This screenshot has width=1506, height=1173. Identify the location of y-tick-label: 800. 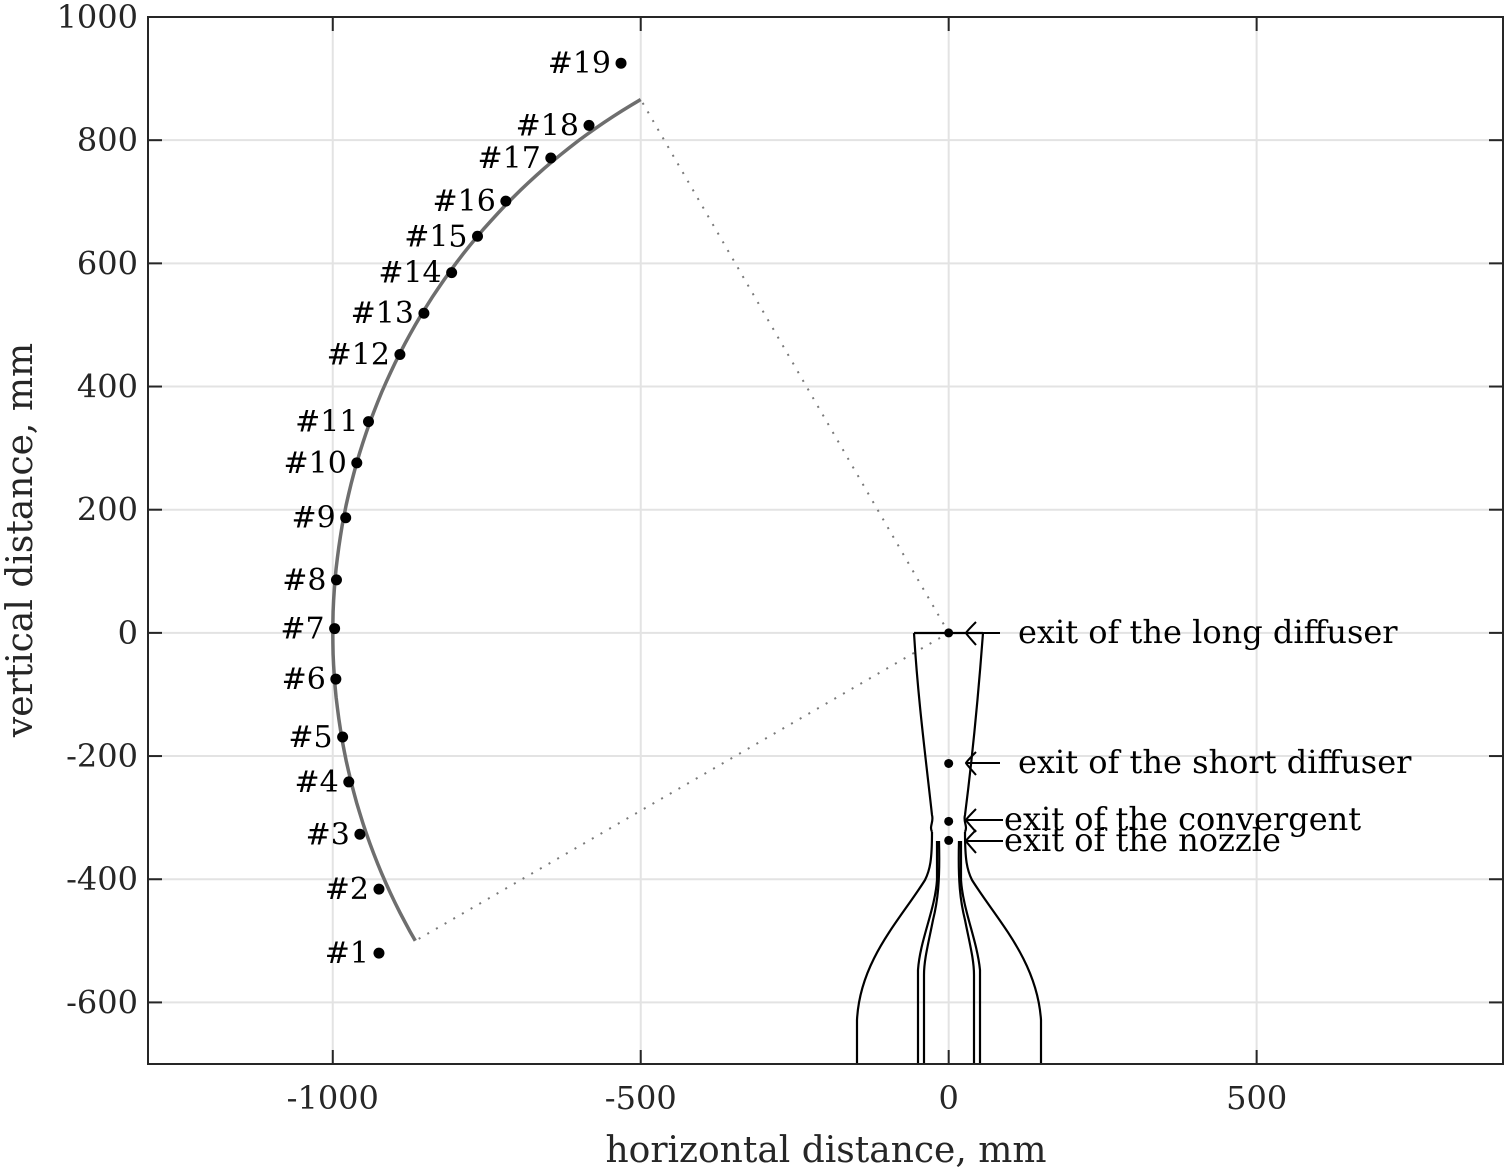
(107, 140).